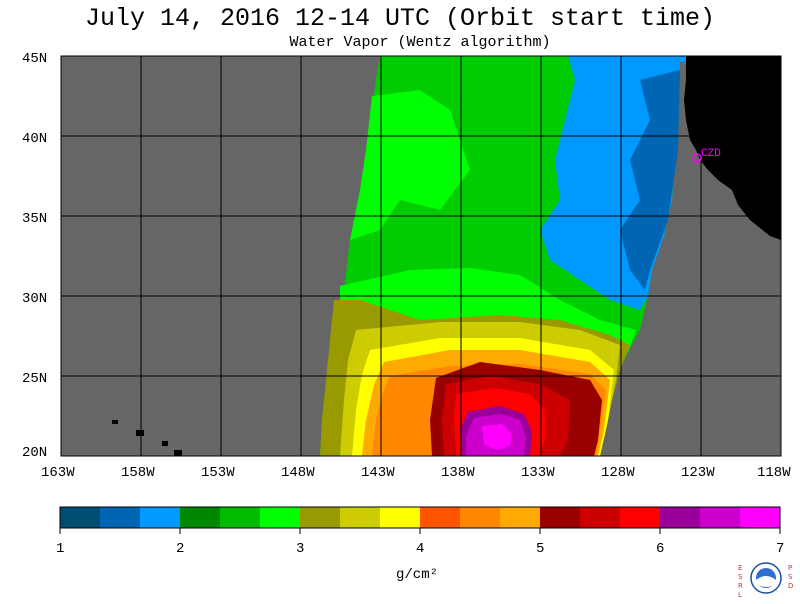 This screenshot has width=800, height=604. What do you see at coordinates (420, 42) in the screenshot?
I see `map-subtitle: Water Vapor (Wentz algorithm)` at bounding box center [420, 42].